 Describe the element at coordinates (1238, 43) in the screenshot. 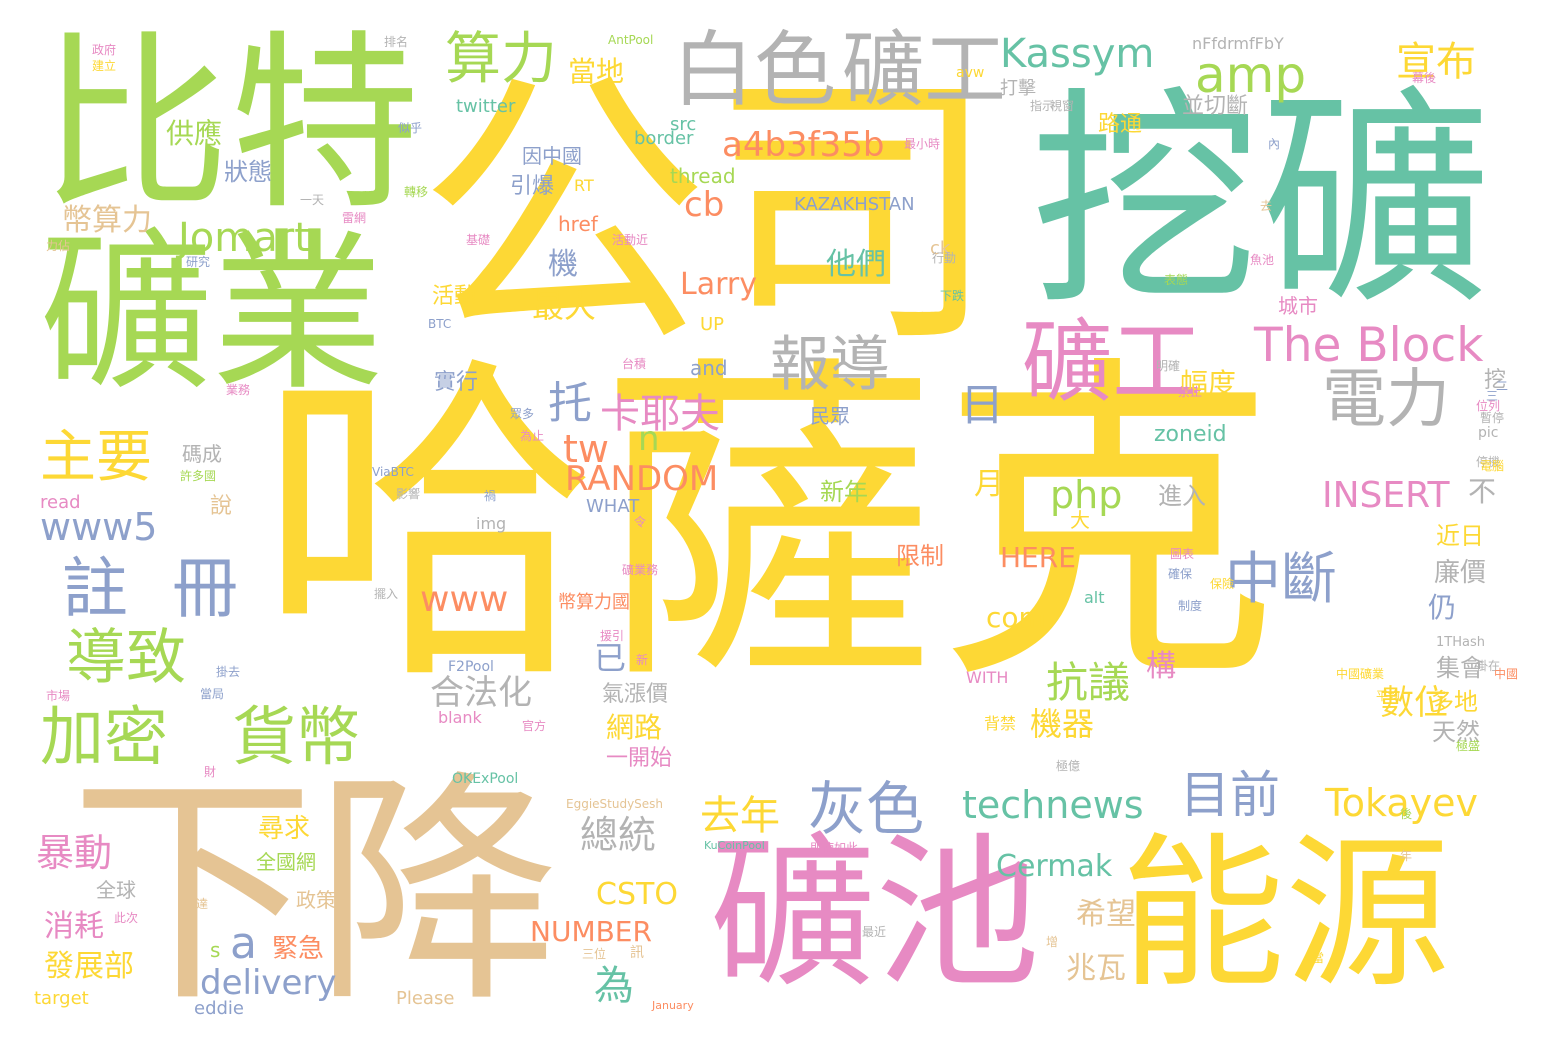

I see `word: nFfdrmfFbY` at that location.